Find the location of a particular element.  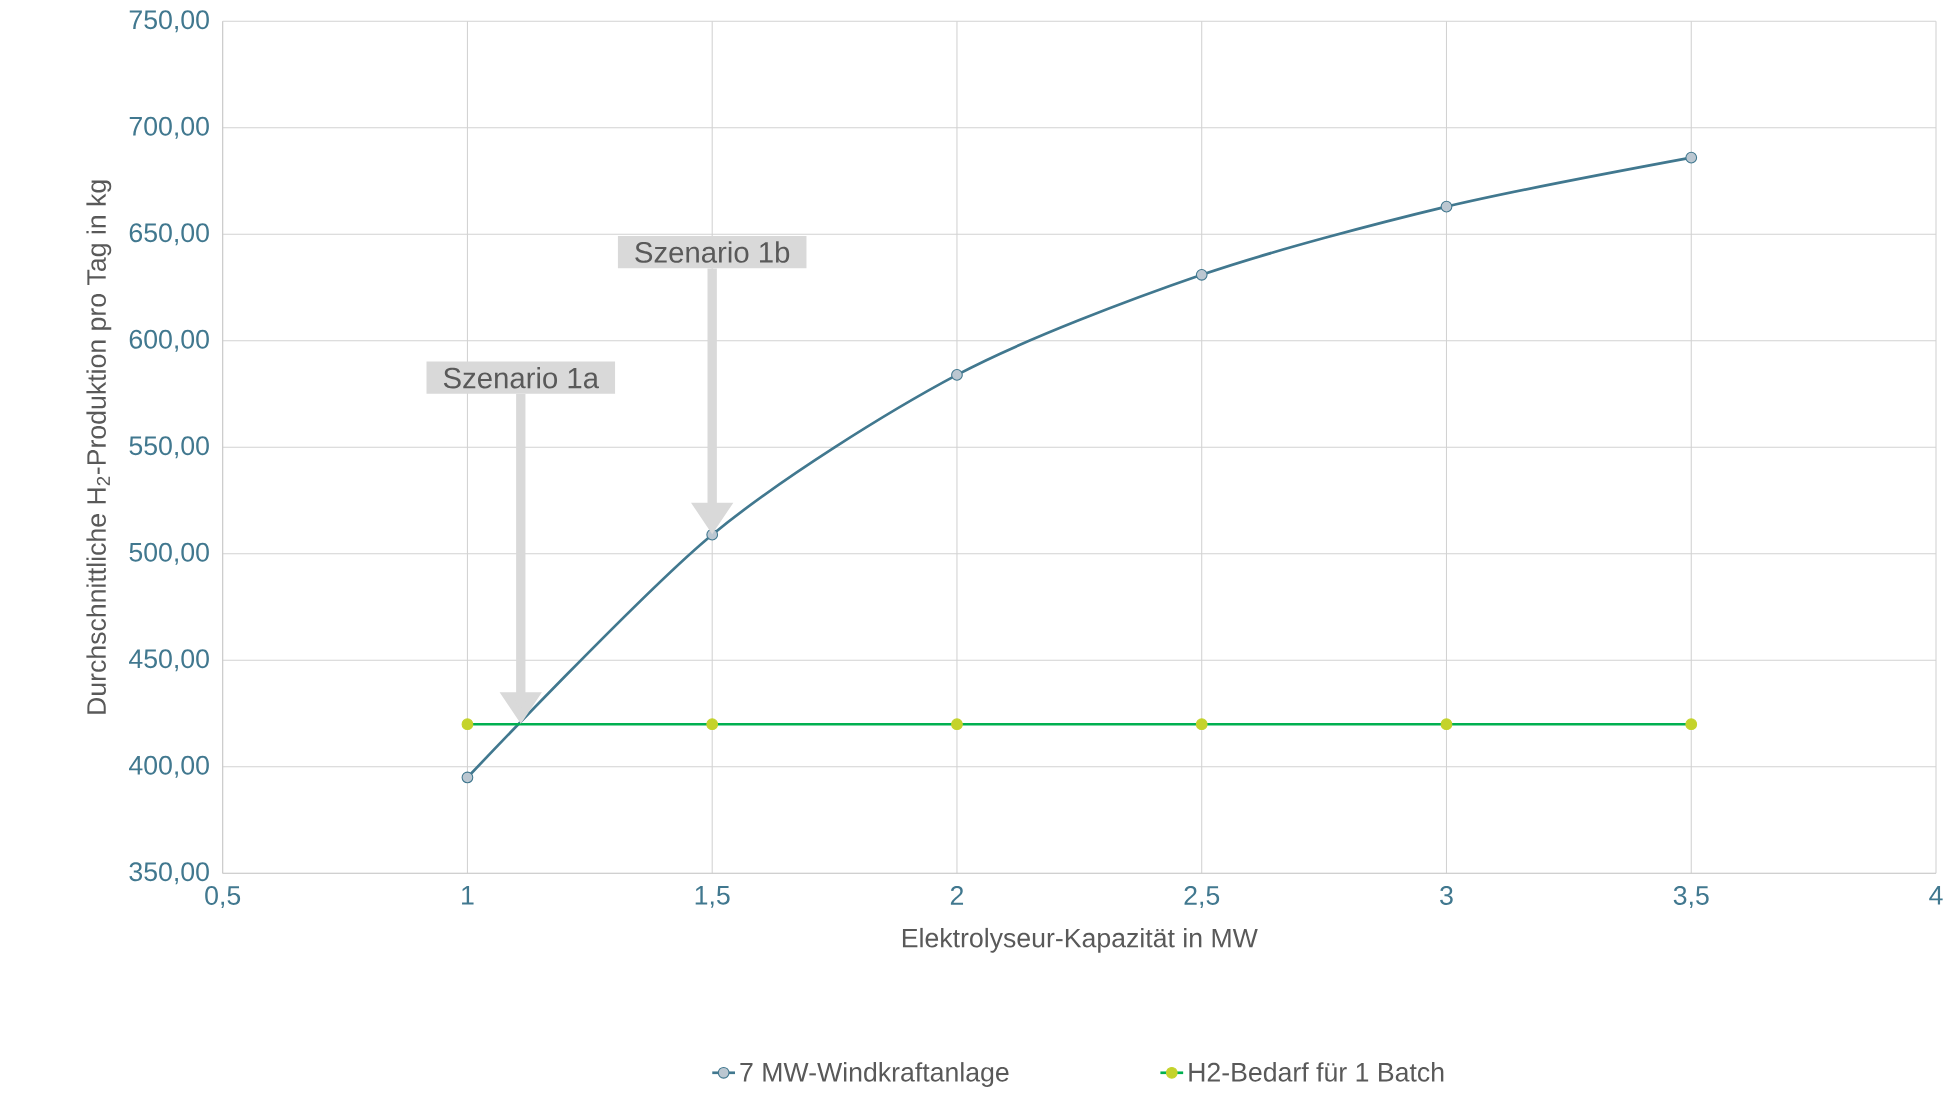

x-tick-label: 1,5 is located at coordinates (712, 896).